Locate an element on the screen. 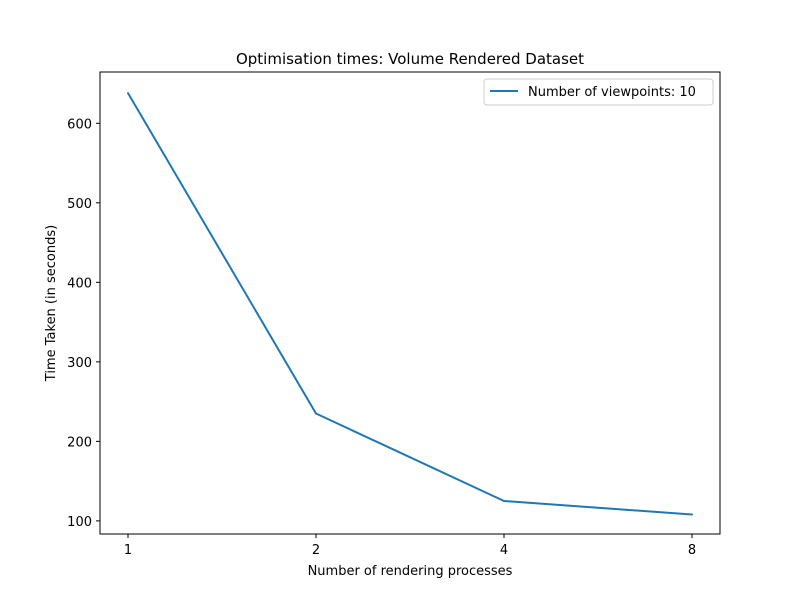 This screenshot has width=800, height=604. y-tick-label: 500 is located at coordinates (79, 204).